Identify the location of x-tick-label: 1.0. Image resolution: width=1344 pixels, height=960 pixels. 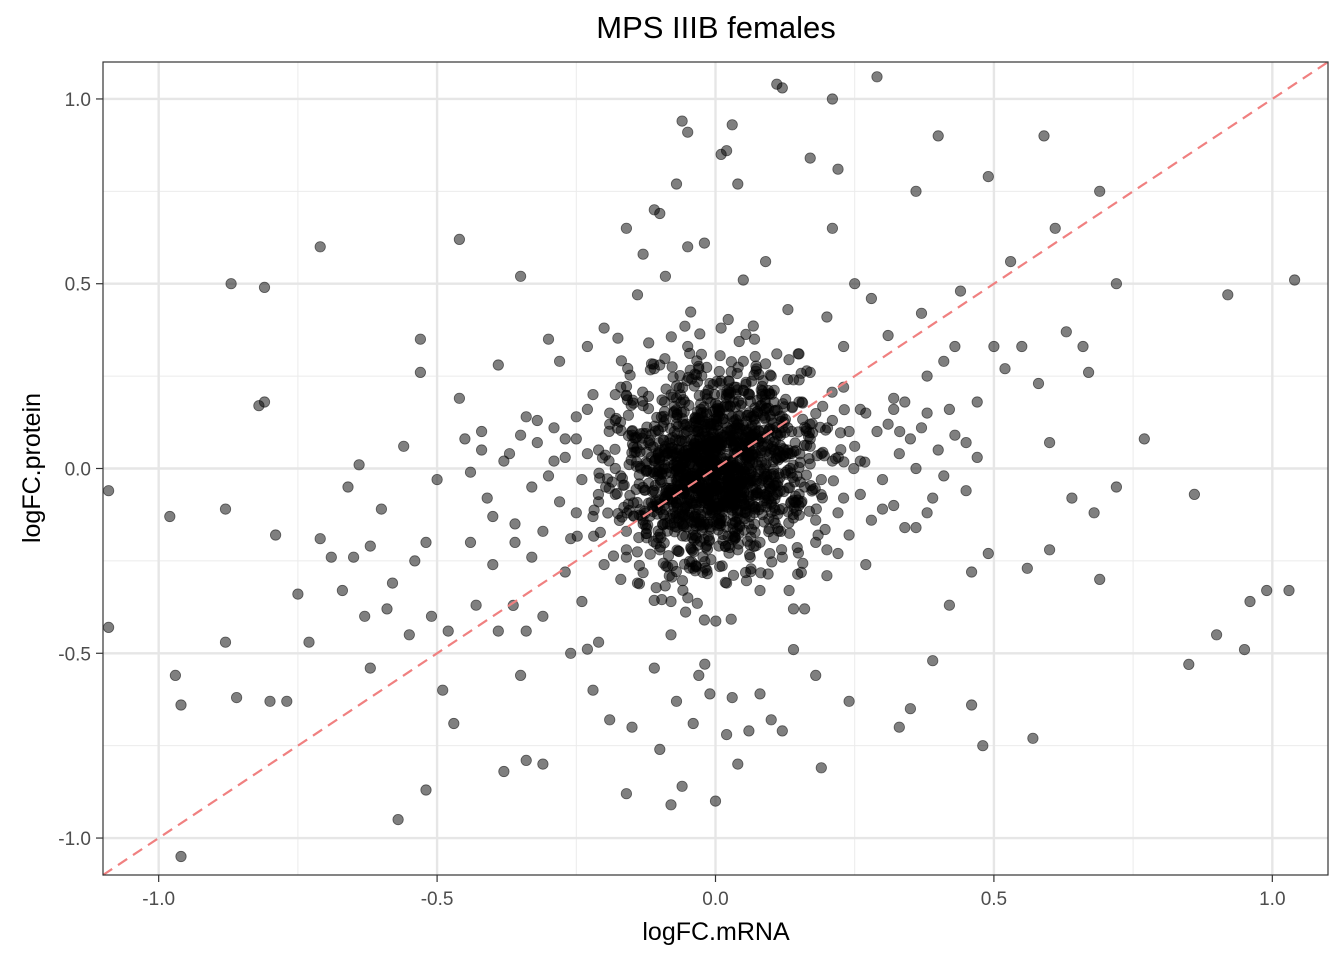
(1272, 899).